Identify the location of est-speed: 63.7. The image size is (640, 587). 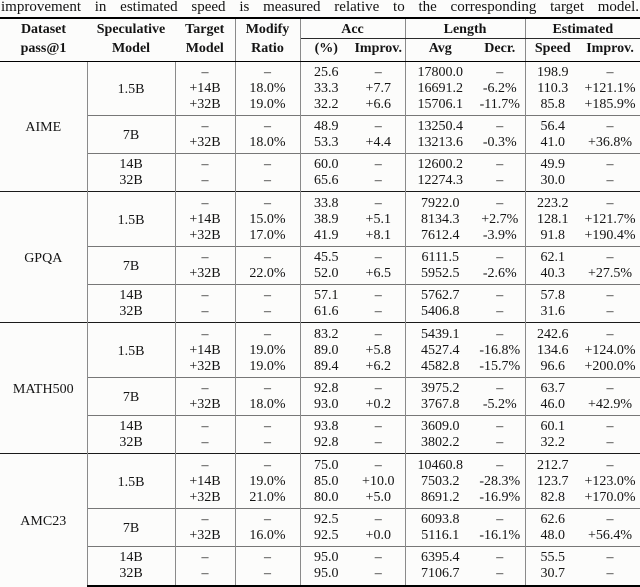
(553, 387).